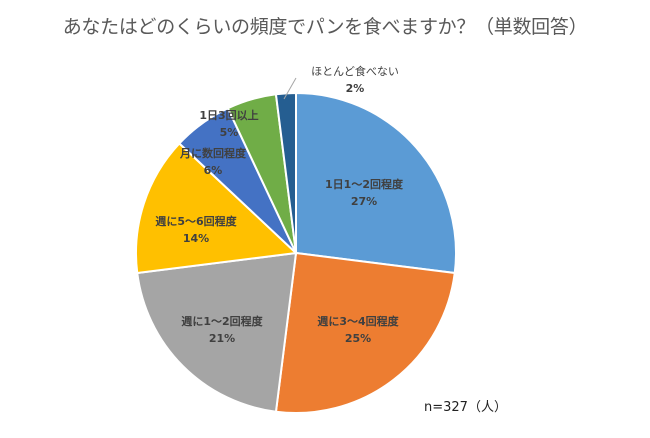  I want to click on label-category: 週に3〜4回程度, so click(358, 321).